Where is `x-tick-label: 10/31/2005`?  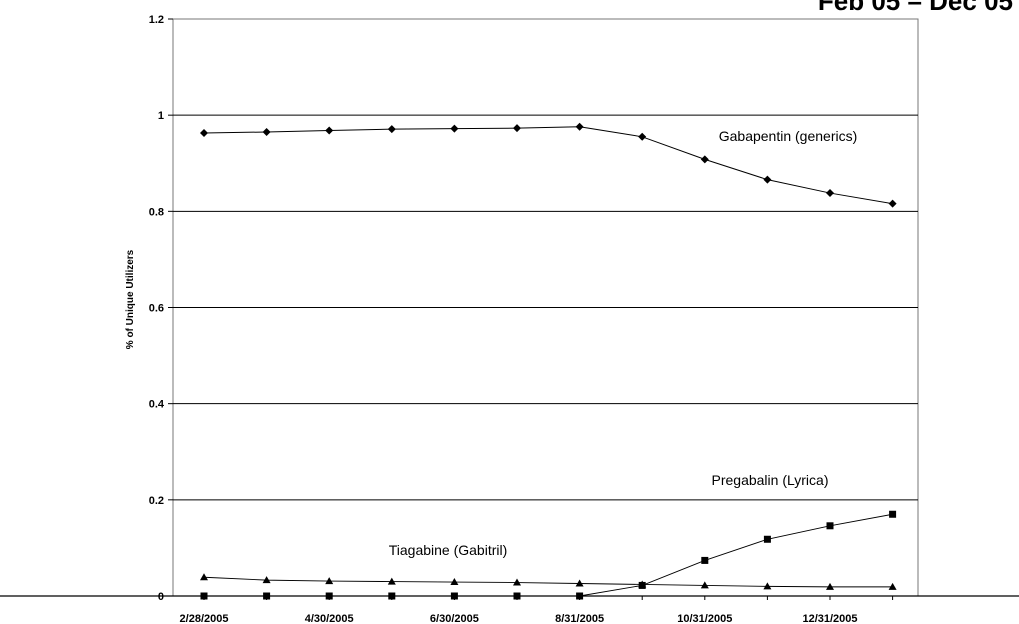 x-tick-label: 10/31/2005 is located at coordinates (704, 618).